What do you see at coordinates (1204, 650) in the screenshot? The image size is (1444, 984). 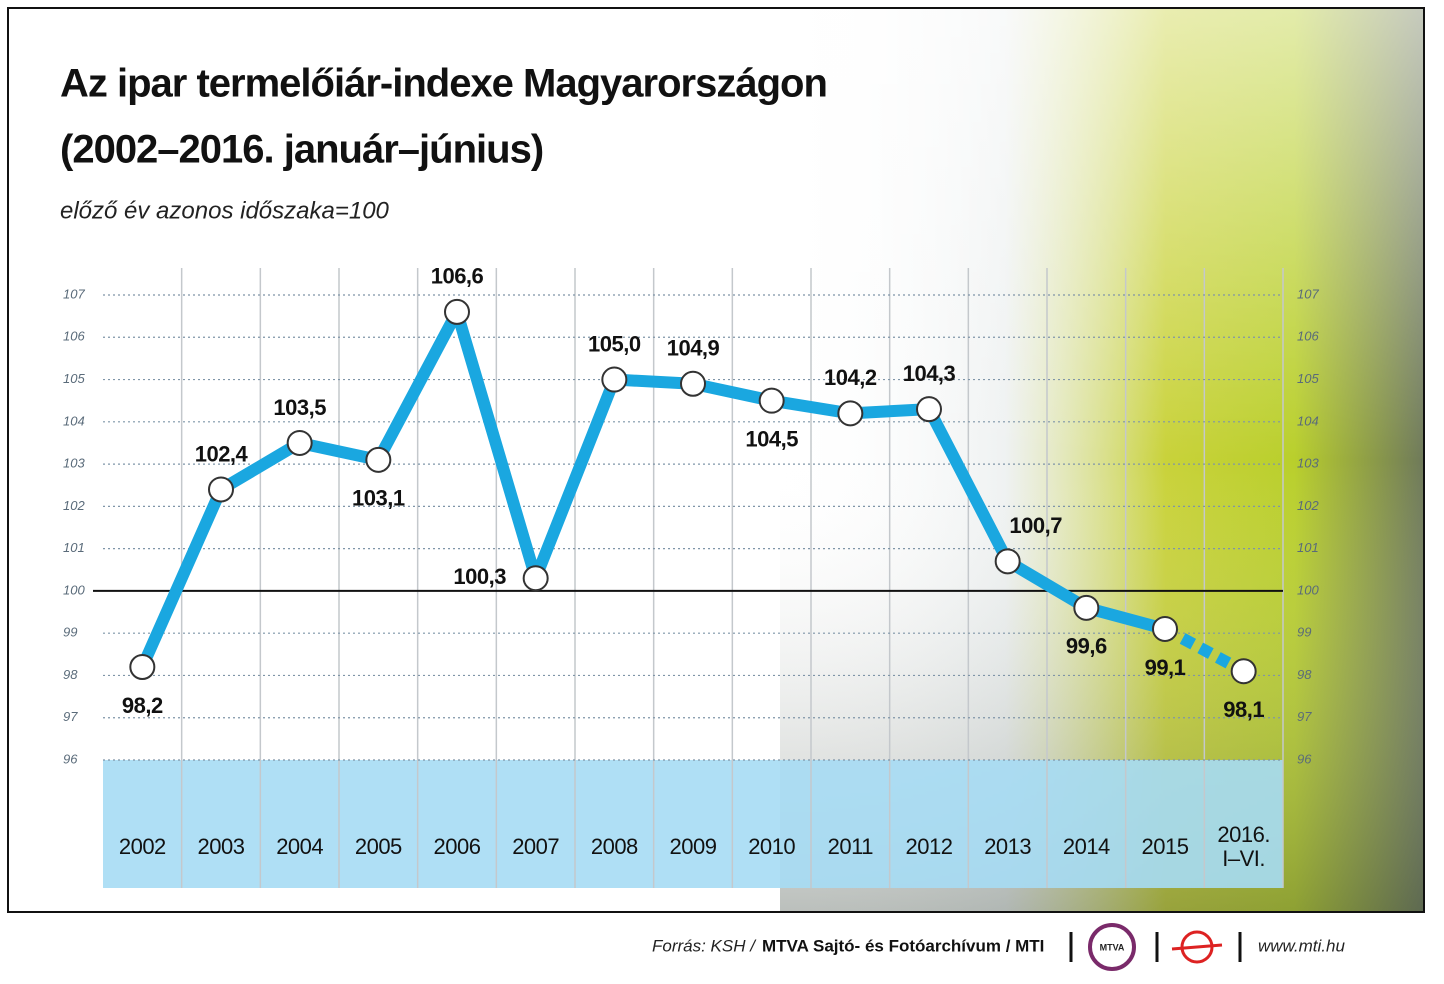 I see `series-line-dashed` at bounding box center [1204, 650].